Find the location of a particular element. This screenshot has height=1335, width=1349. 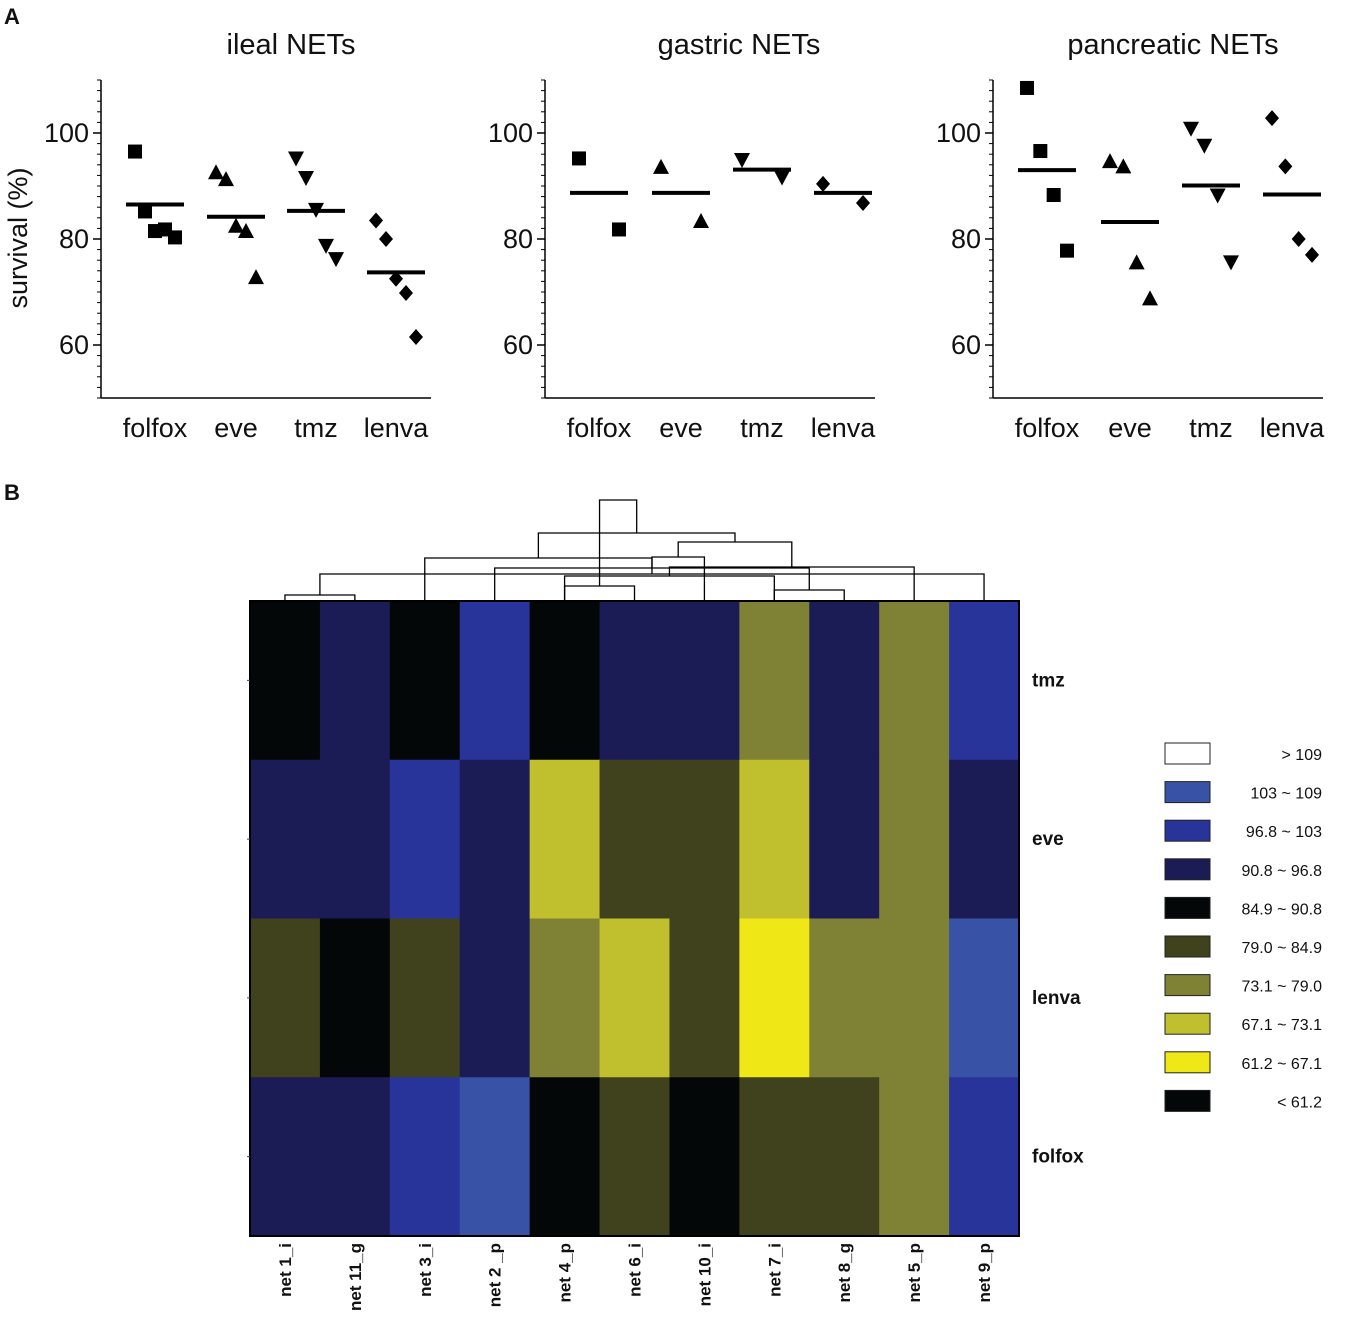

heatmap-column-label: net 5_p is located at coordinates (914, 1273).